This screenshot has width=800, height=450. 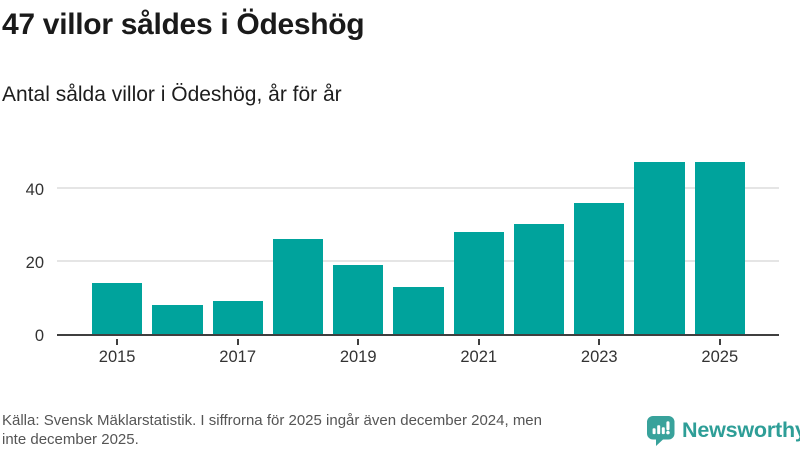 I want to click on bar-2018, so click(x=298, y=286).